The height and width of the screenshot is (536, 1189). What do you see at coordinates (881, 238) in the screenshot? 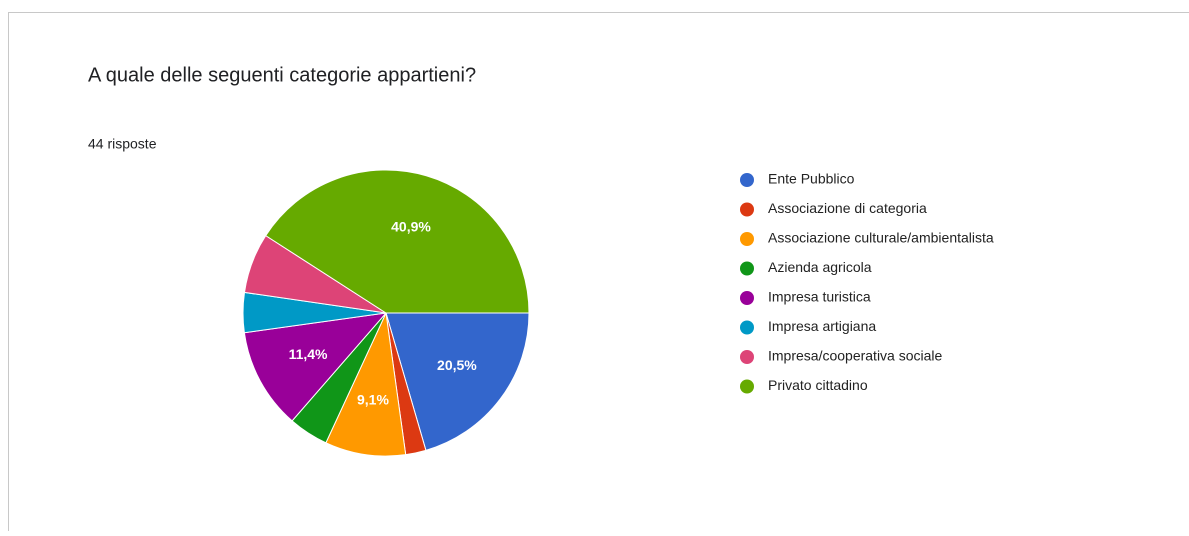
I see `legend-label: Associazione culturale/ambientalista` at bounding box center [881, 238].